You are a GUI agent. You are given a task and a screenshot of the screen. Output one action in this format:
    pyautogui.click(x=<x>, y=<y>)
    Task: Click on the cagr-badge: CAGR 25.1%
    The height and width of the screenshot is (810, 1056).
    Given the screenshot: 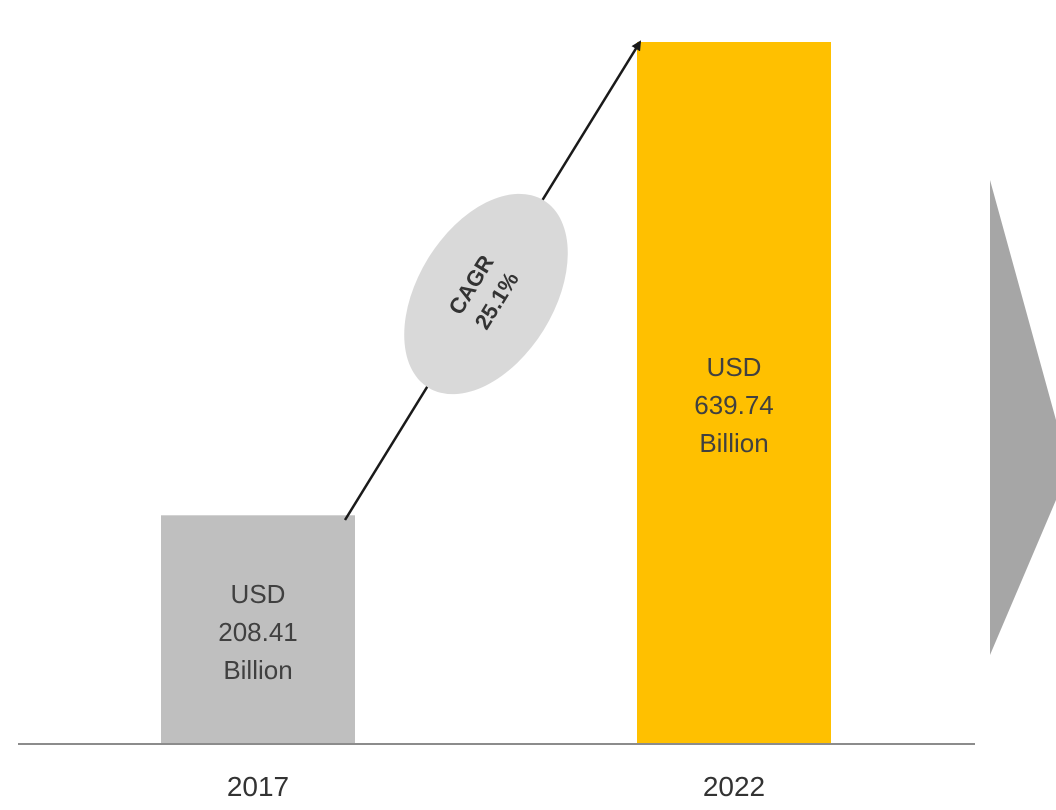 What is the action you would take?
    pyautogui.click(x=486, y=294)
    